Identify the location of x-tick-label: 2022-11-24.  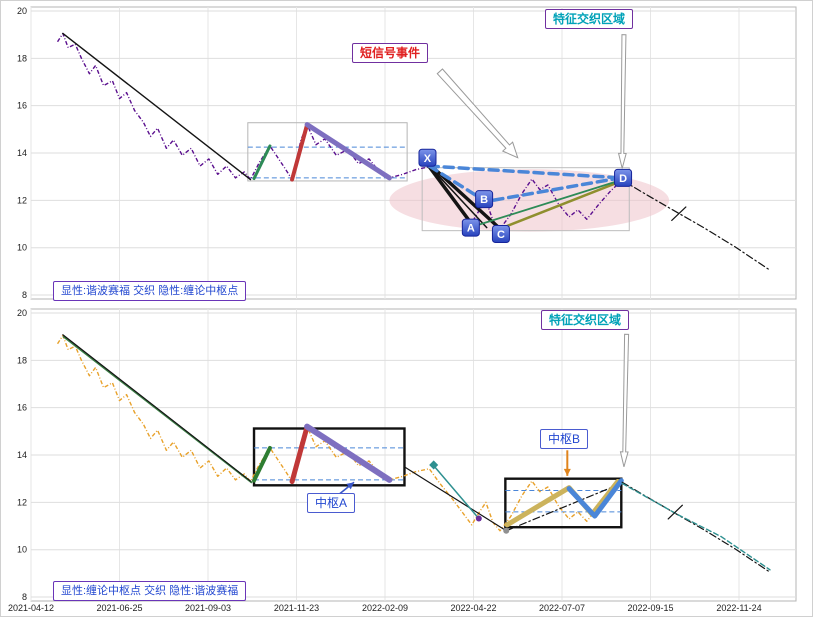
(738, 608).